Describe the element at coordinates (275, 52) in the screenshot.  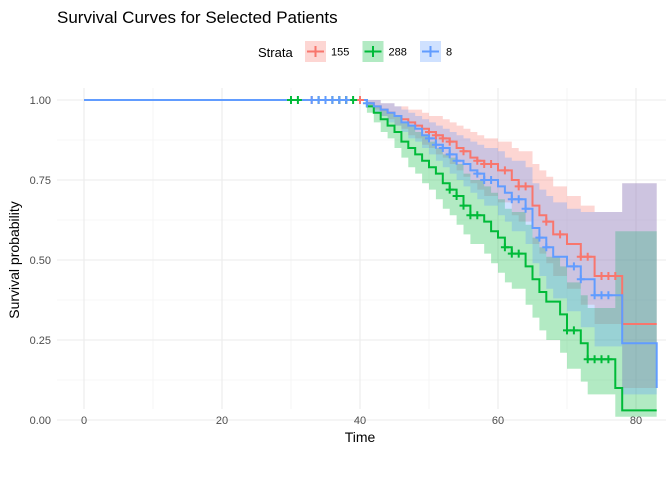
I see `legend-title: Strata` at that location.